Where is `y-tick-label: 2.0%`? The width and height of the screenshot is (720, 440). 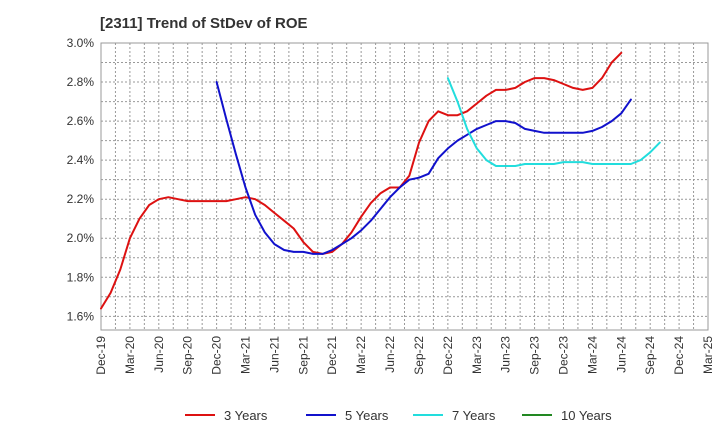
y-tick-label: 2.0% is located at coordinates (81, 238).